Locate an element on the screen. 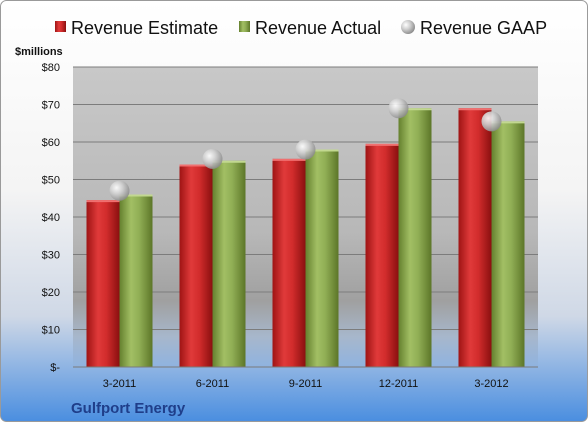 This screenshot has height=422, width=588. y-tick-label: $80 is located at coordinates (51, 68).